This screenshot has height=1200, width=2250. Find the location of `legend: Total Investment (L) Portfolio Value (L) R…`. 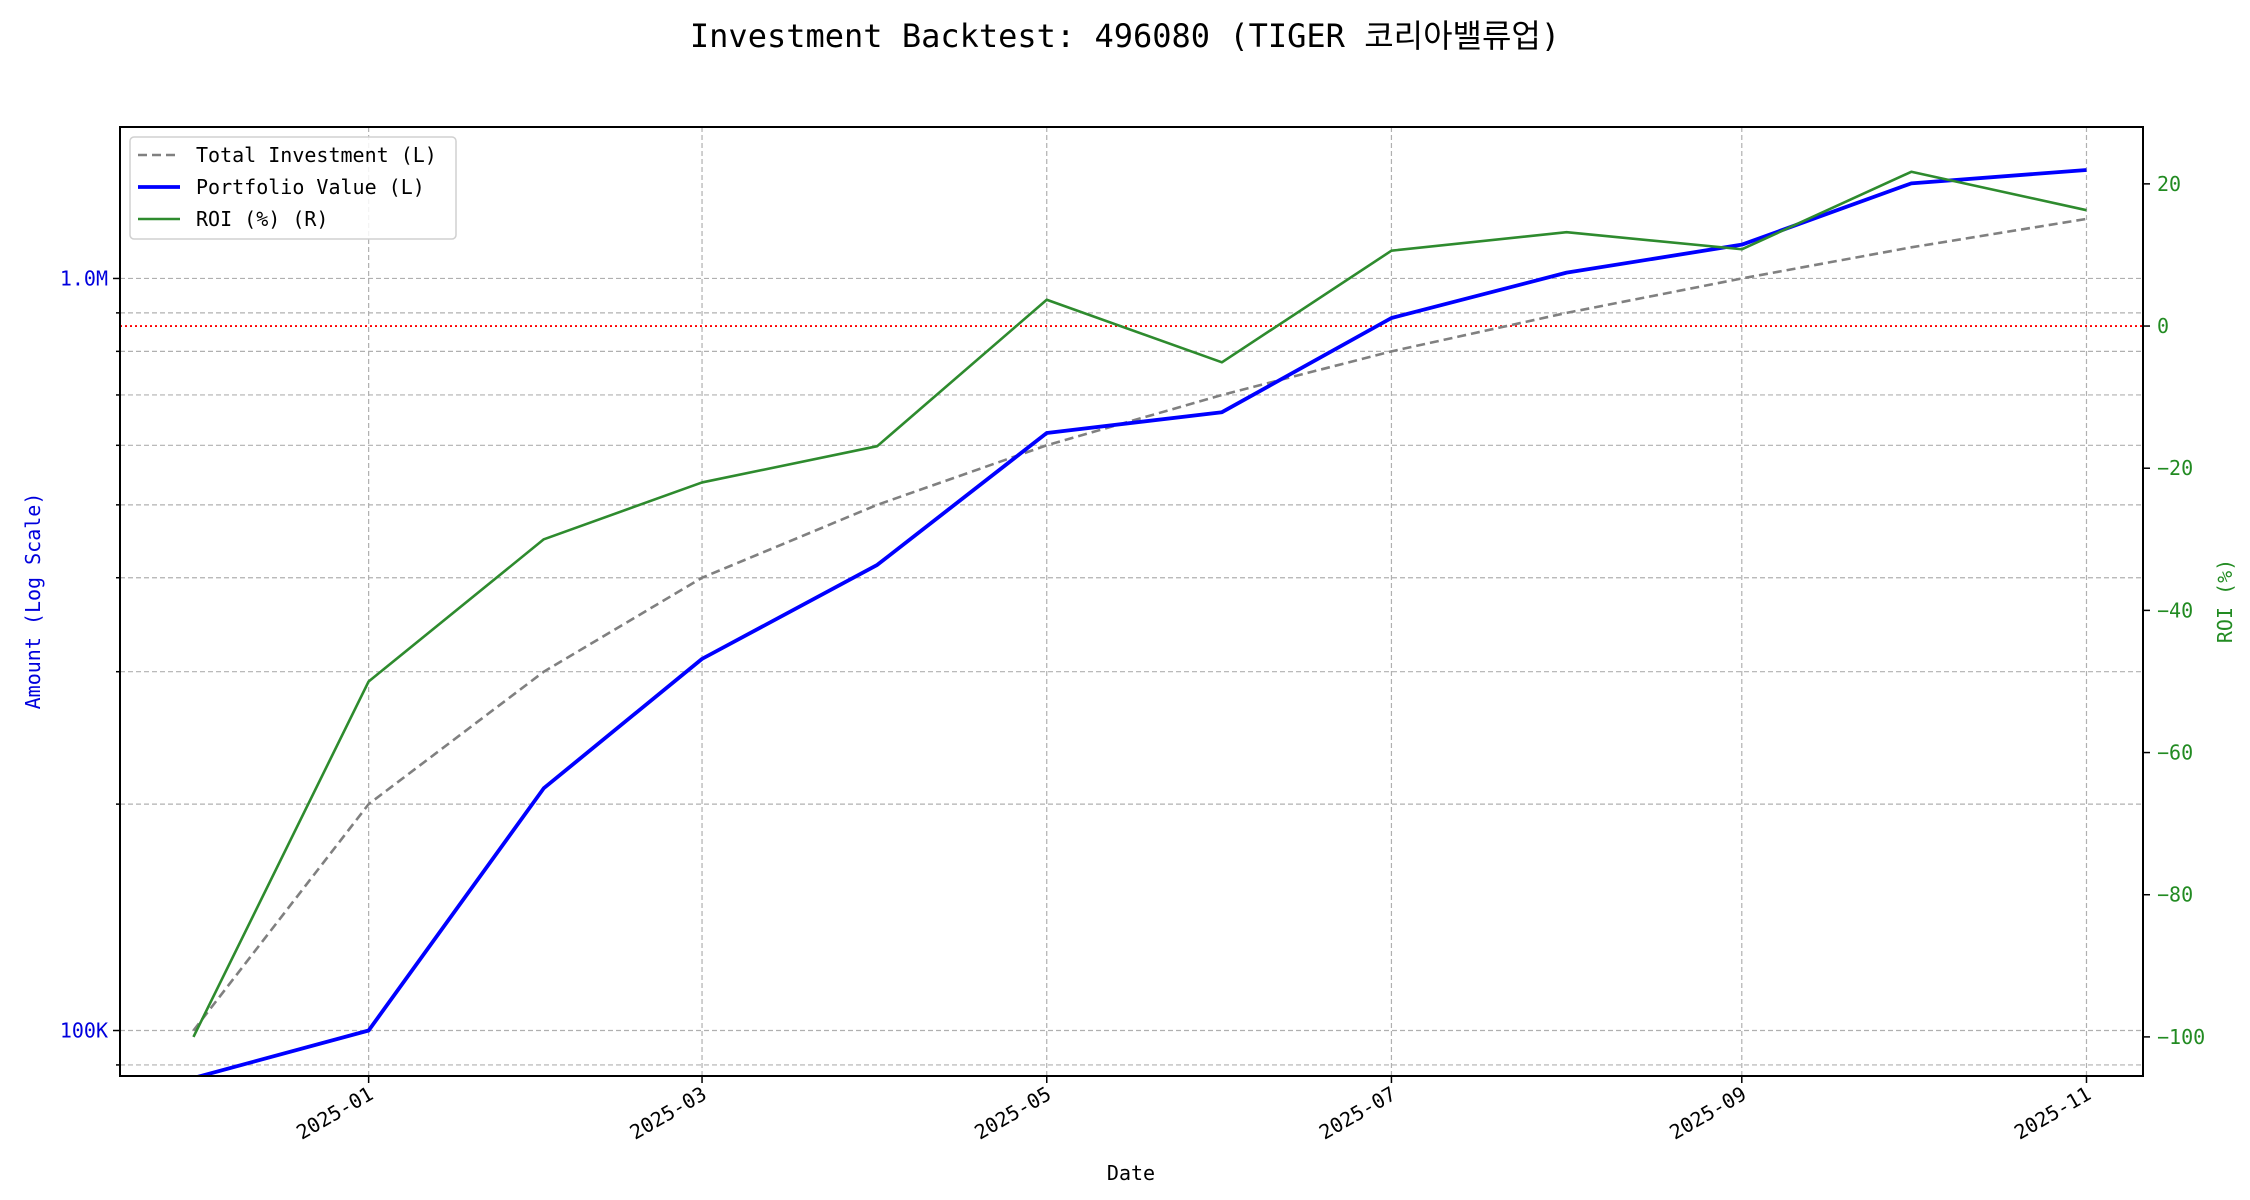

legend: Total Investment (L) Portfolio Value (L) R… is located at coordinates (293, 188).